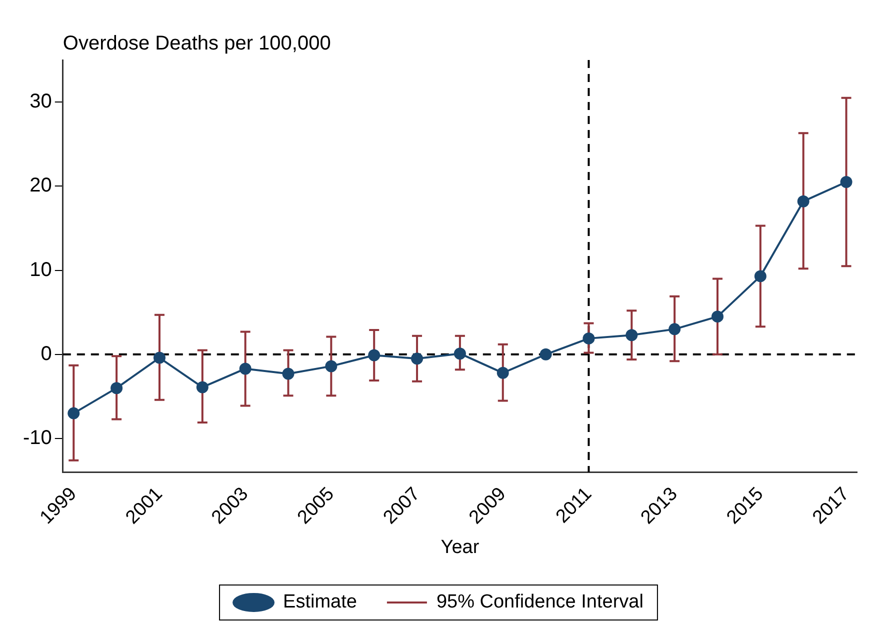 The image size is (877, 642). Describe the element at coordinates (41, 185) in the screenshot. I see `y-tick-label: 20` at that location.